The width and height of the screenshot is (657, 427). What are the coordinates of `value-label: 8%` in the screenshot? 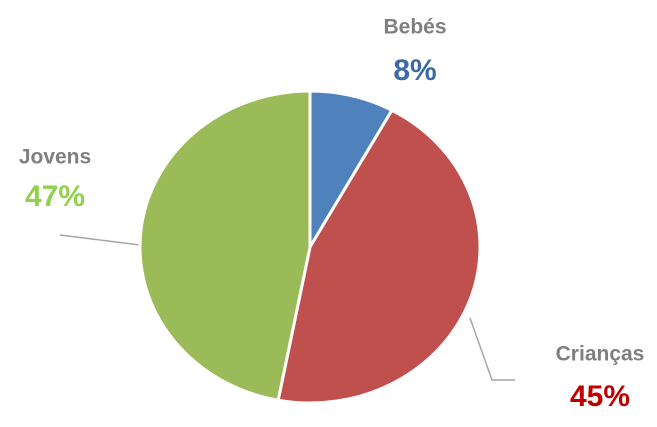 It's located at (414, 70).